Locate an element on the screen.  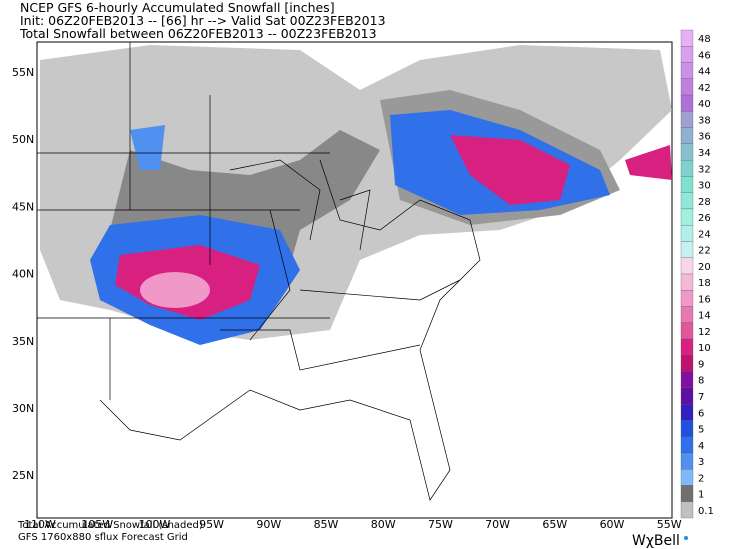
colorbar-label: 42 is located at coordinates (704, 88).